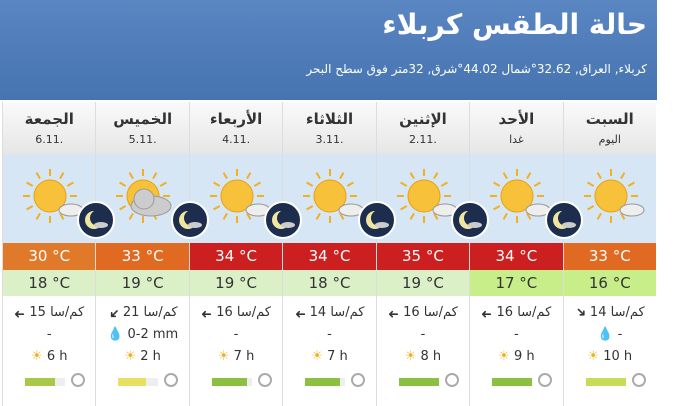 Image resolution: width=673 pixels, height=406 pixels. What do you see at coordinates (431, 356) in the screenshot?
I see `sun-hours: 8 h` at bounding box center [431, 356].